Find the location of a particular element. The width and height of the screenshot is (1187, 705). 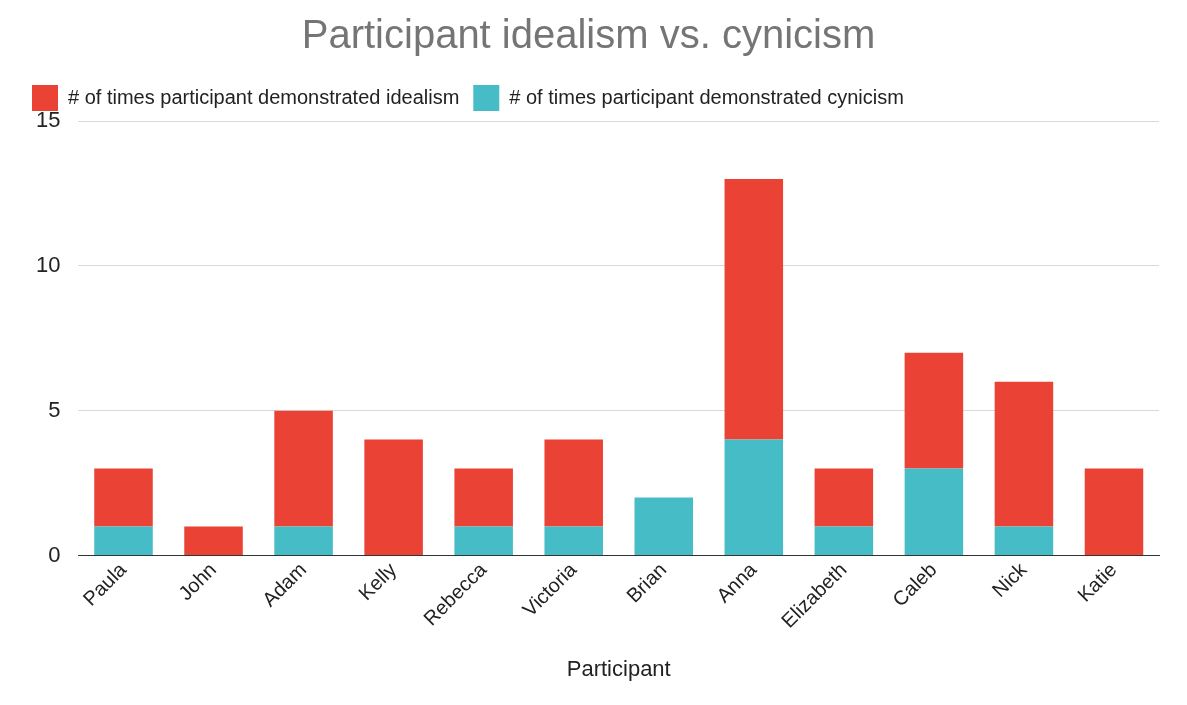

legend-label: # of times participant demonstrated idealism is located at coordinates (264, 96).